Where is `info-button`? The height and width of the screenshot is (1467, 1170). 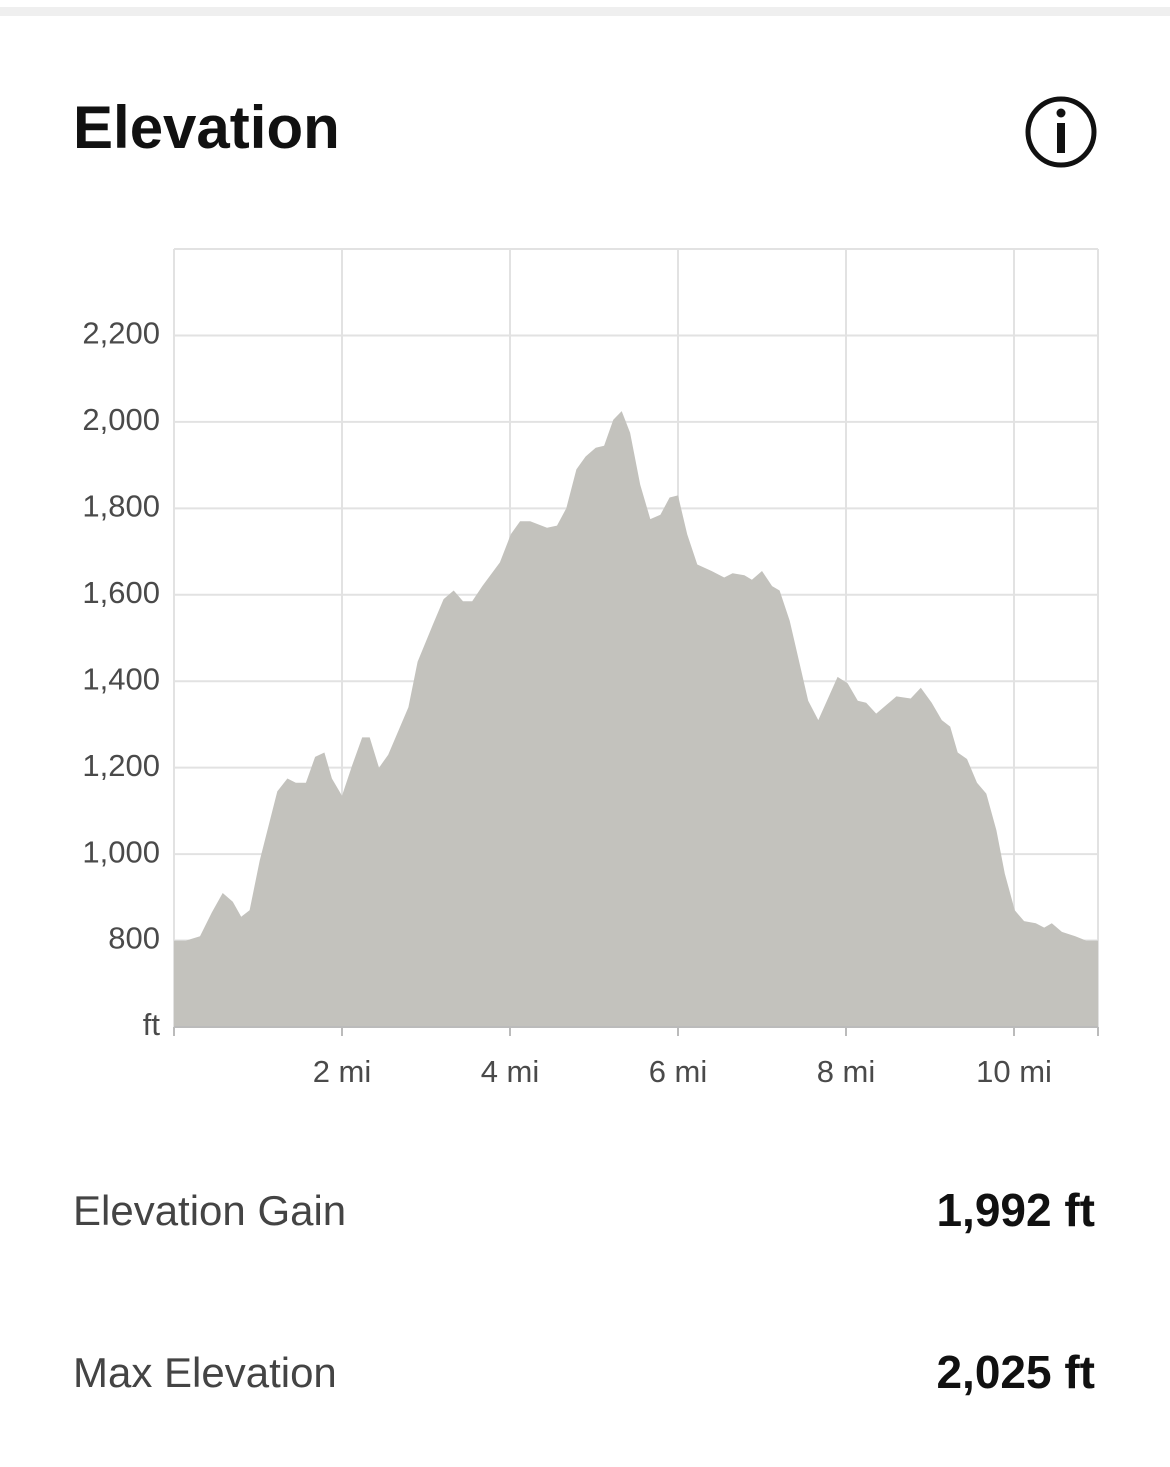
info-button is located at coordinates (1061, 132).